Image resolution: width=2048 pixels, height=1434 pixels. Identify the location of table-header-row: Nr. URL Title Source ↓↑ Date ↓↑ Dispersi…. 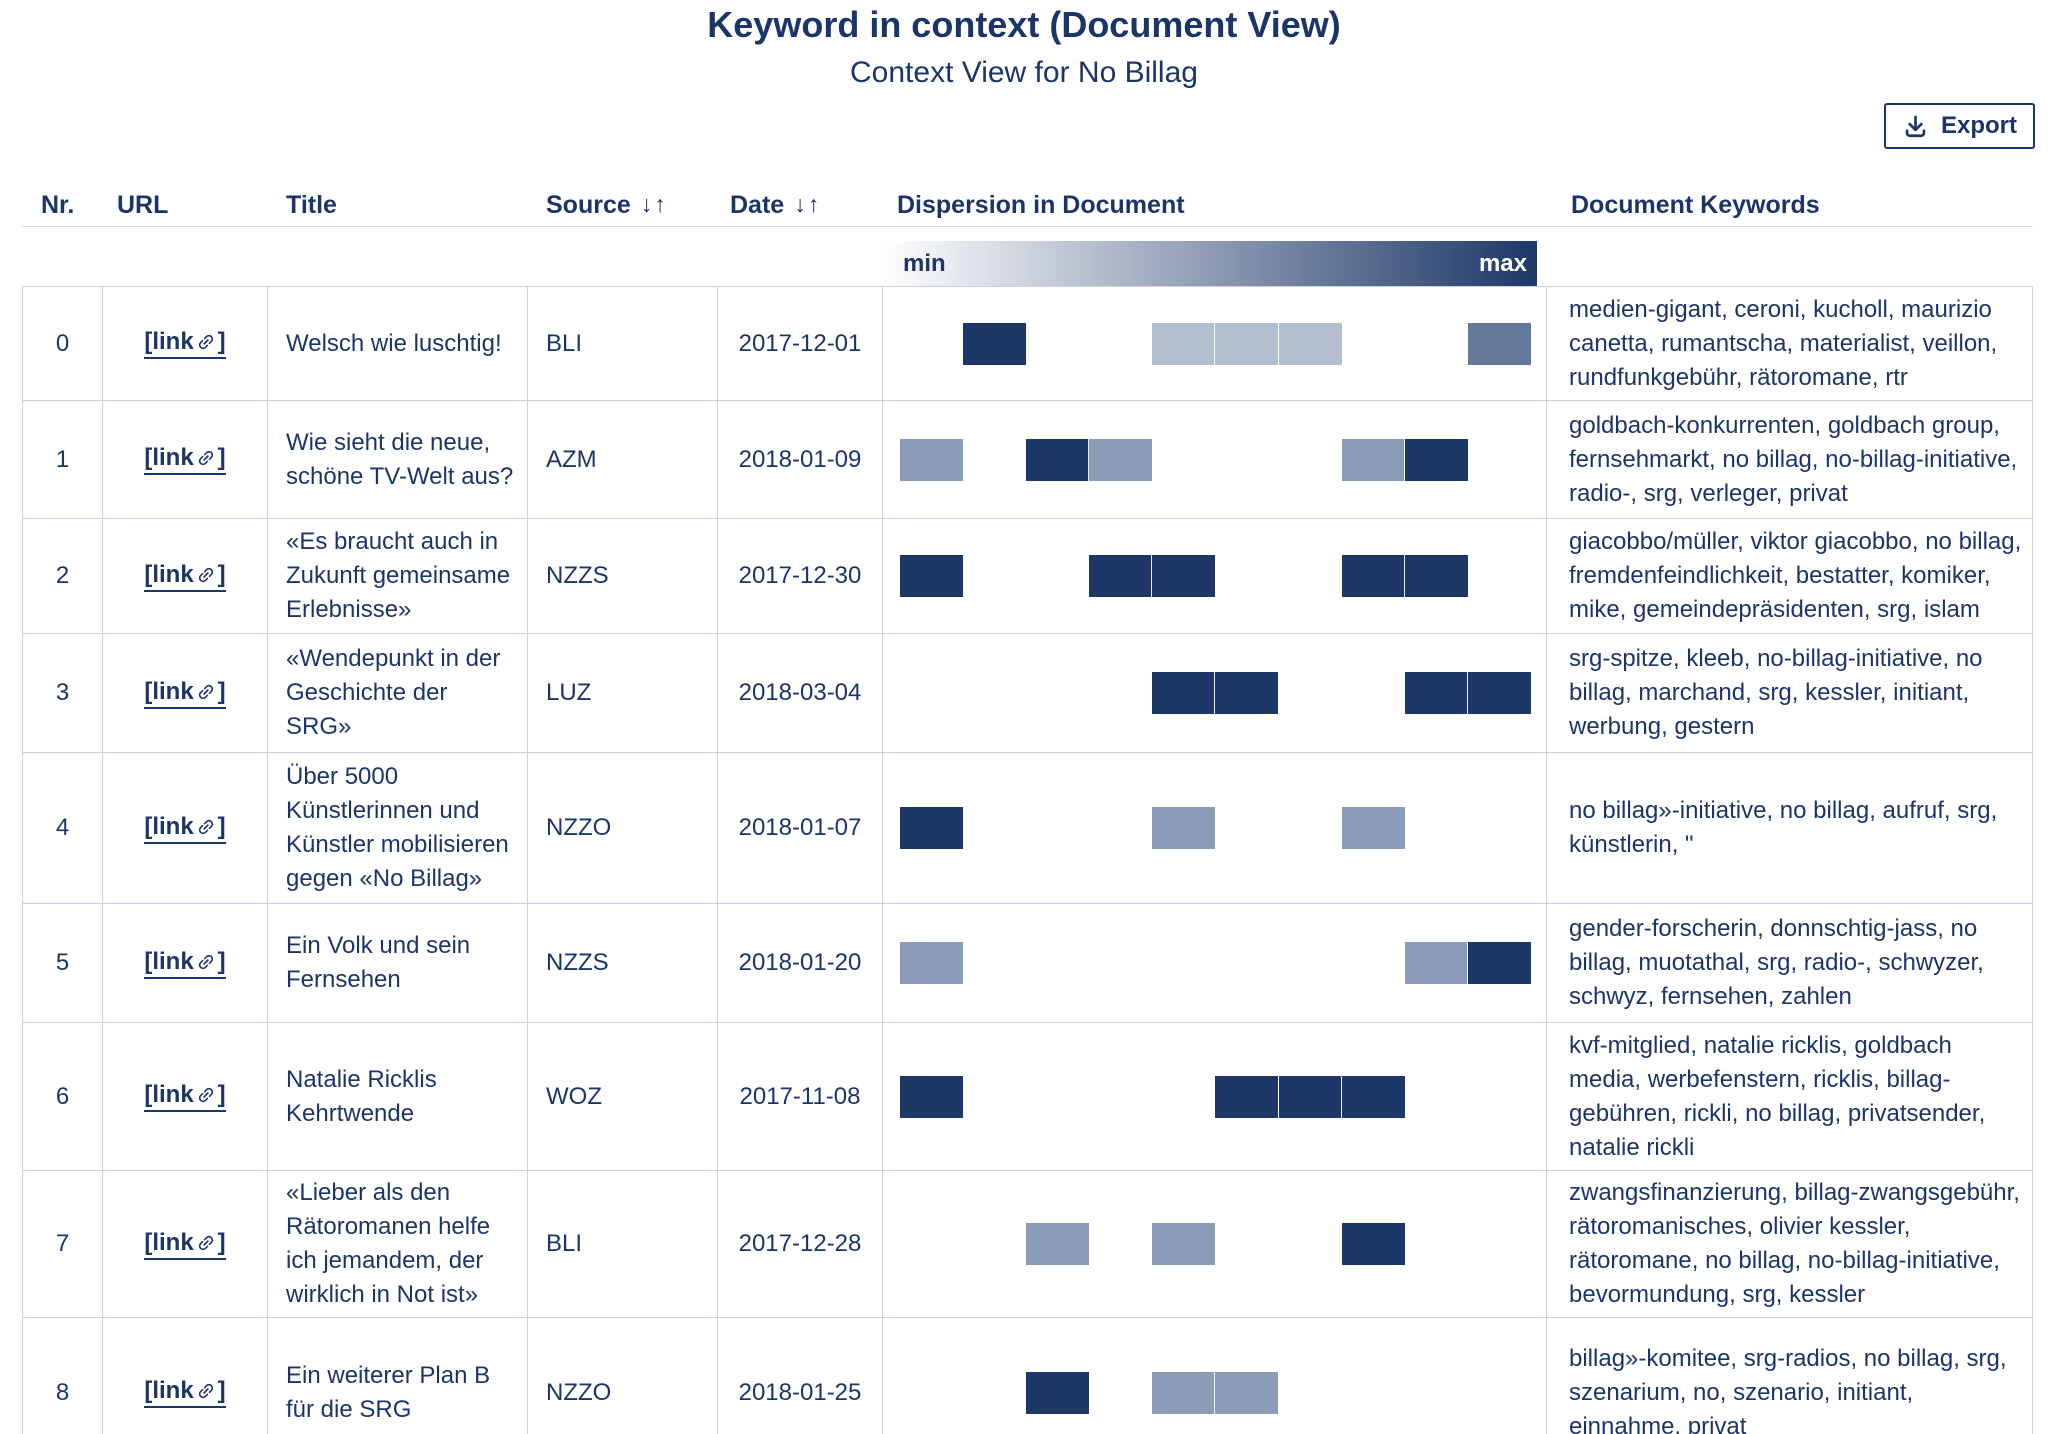
(1027, 205).